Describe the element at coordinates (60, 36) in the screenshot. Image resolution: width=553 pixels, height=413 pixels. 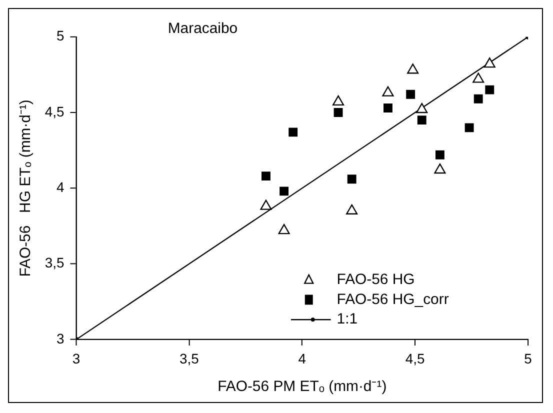
I see `y-tick-label: 5` at that location.